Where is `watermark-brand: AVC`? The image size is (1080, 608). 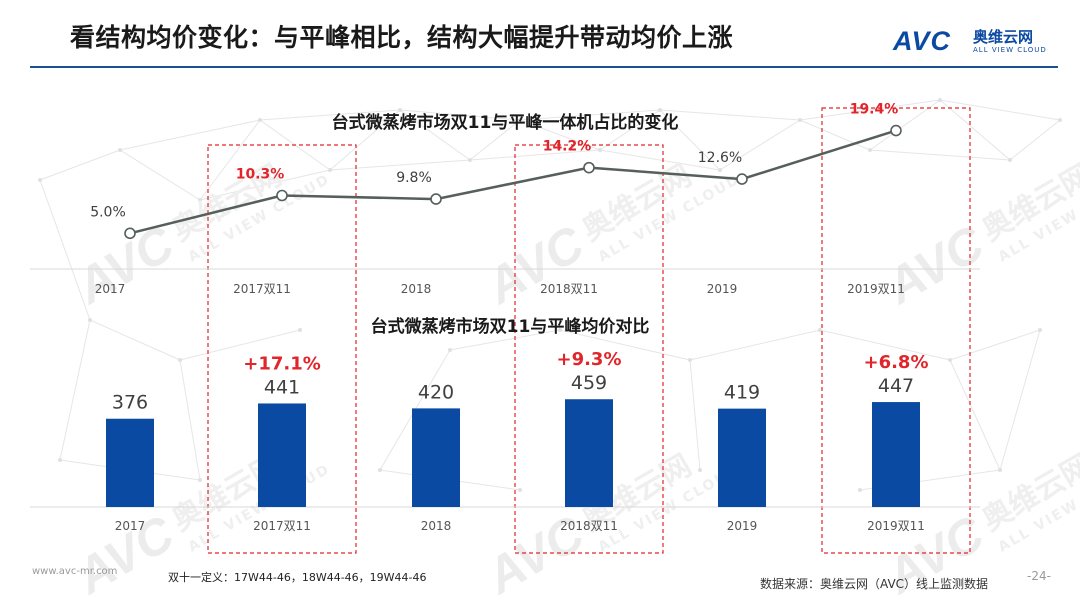 watermark-brand: AVC is located at coordinates (534, 265).